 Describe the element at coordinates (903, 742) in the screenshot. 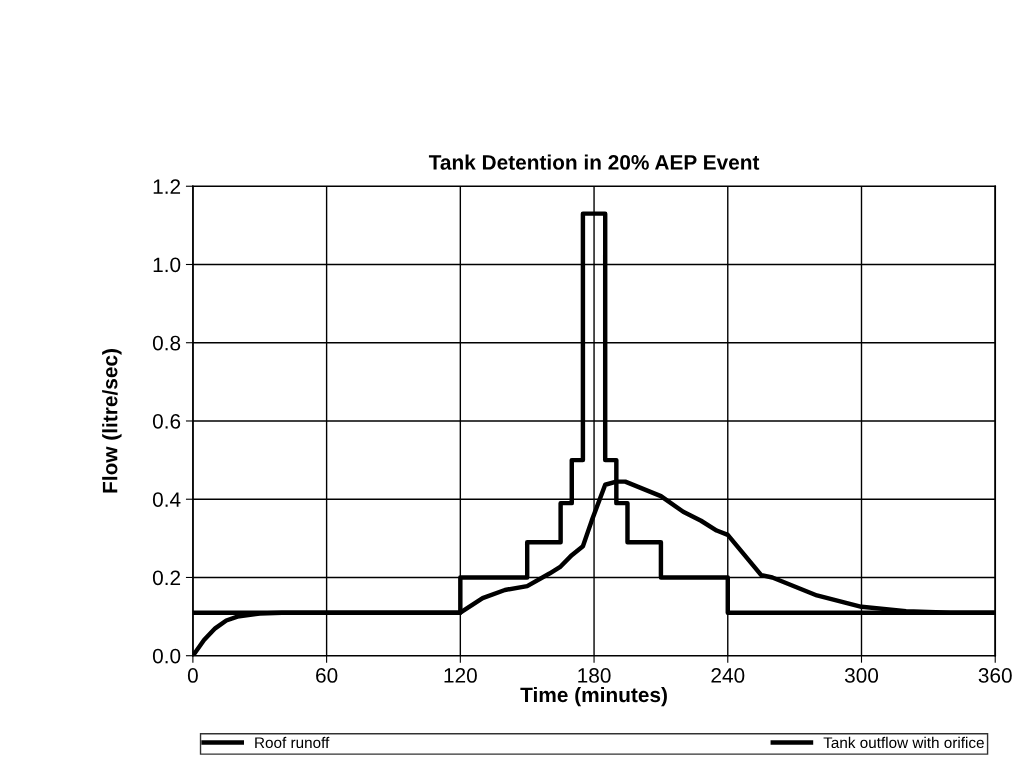

I see `legend-label: Tank outflow with orifice` at that location.